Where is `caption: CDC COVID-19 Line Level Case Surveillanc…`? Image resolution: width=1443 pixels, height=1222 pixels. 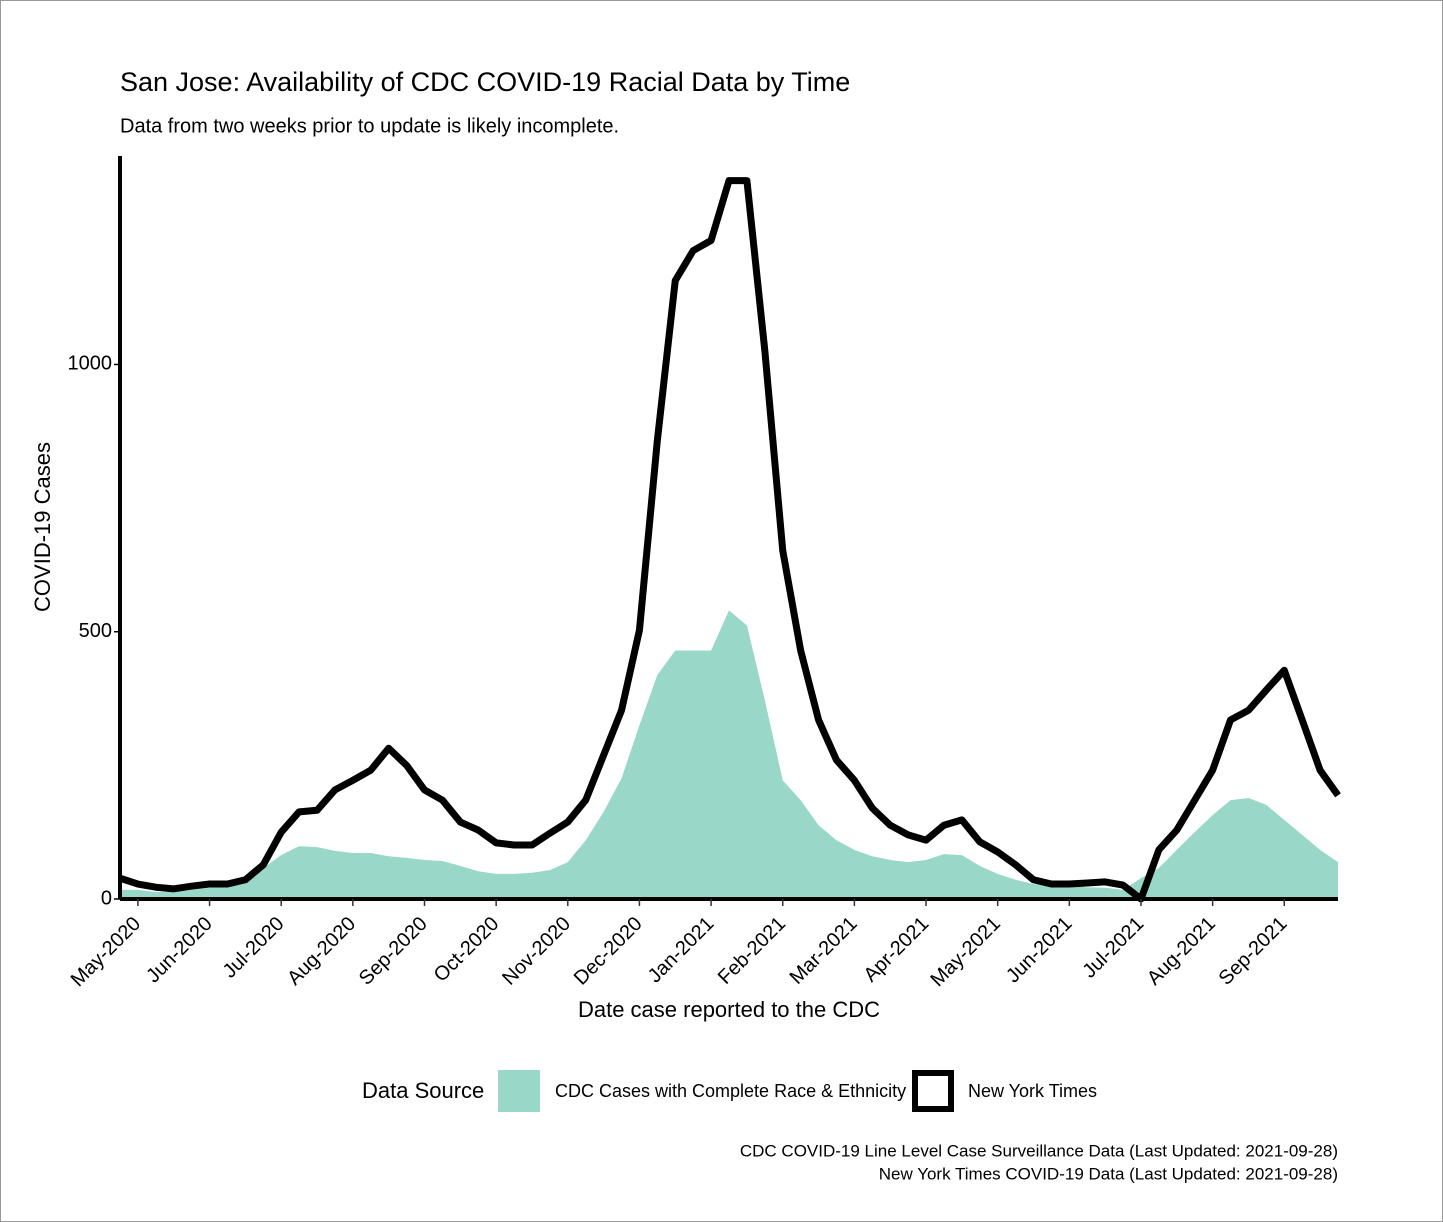
caption: CDC COVID-19 Line Level Case Surveillanc… is located at coordinates (1039, 1150).